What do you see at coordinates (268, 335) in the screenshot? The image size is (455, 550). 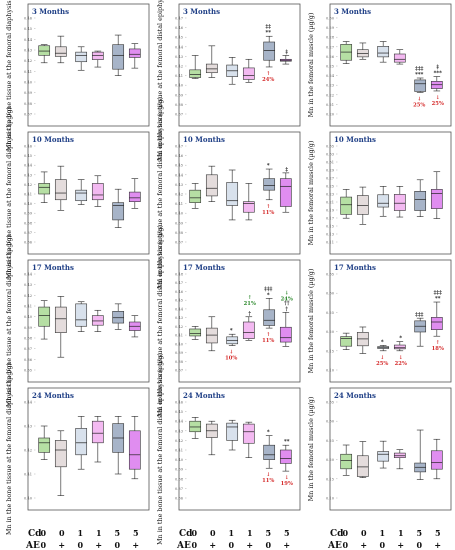 I see `significance-annotation: ↑` at bounding box center [268, 335].